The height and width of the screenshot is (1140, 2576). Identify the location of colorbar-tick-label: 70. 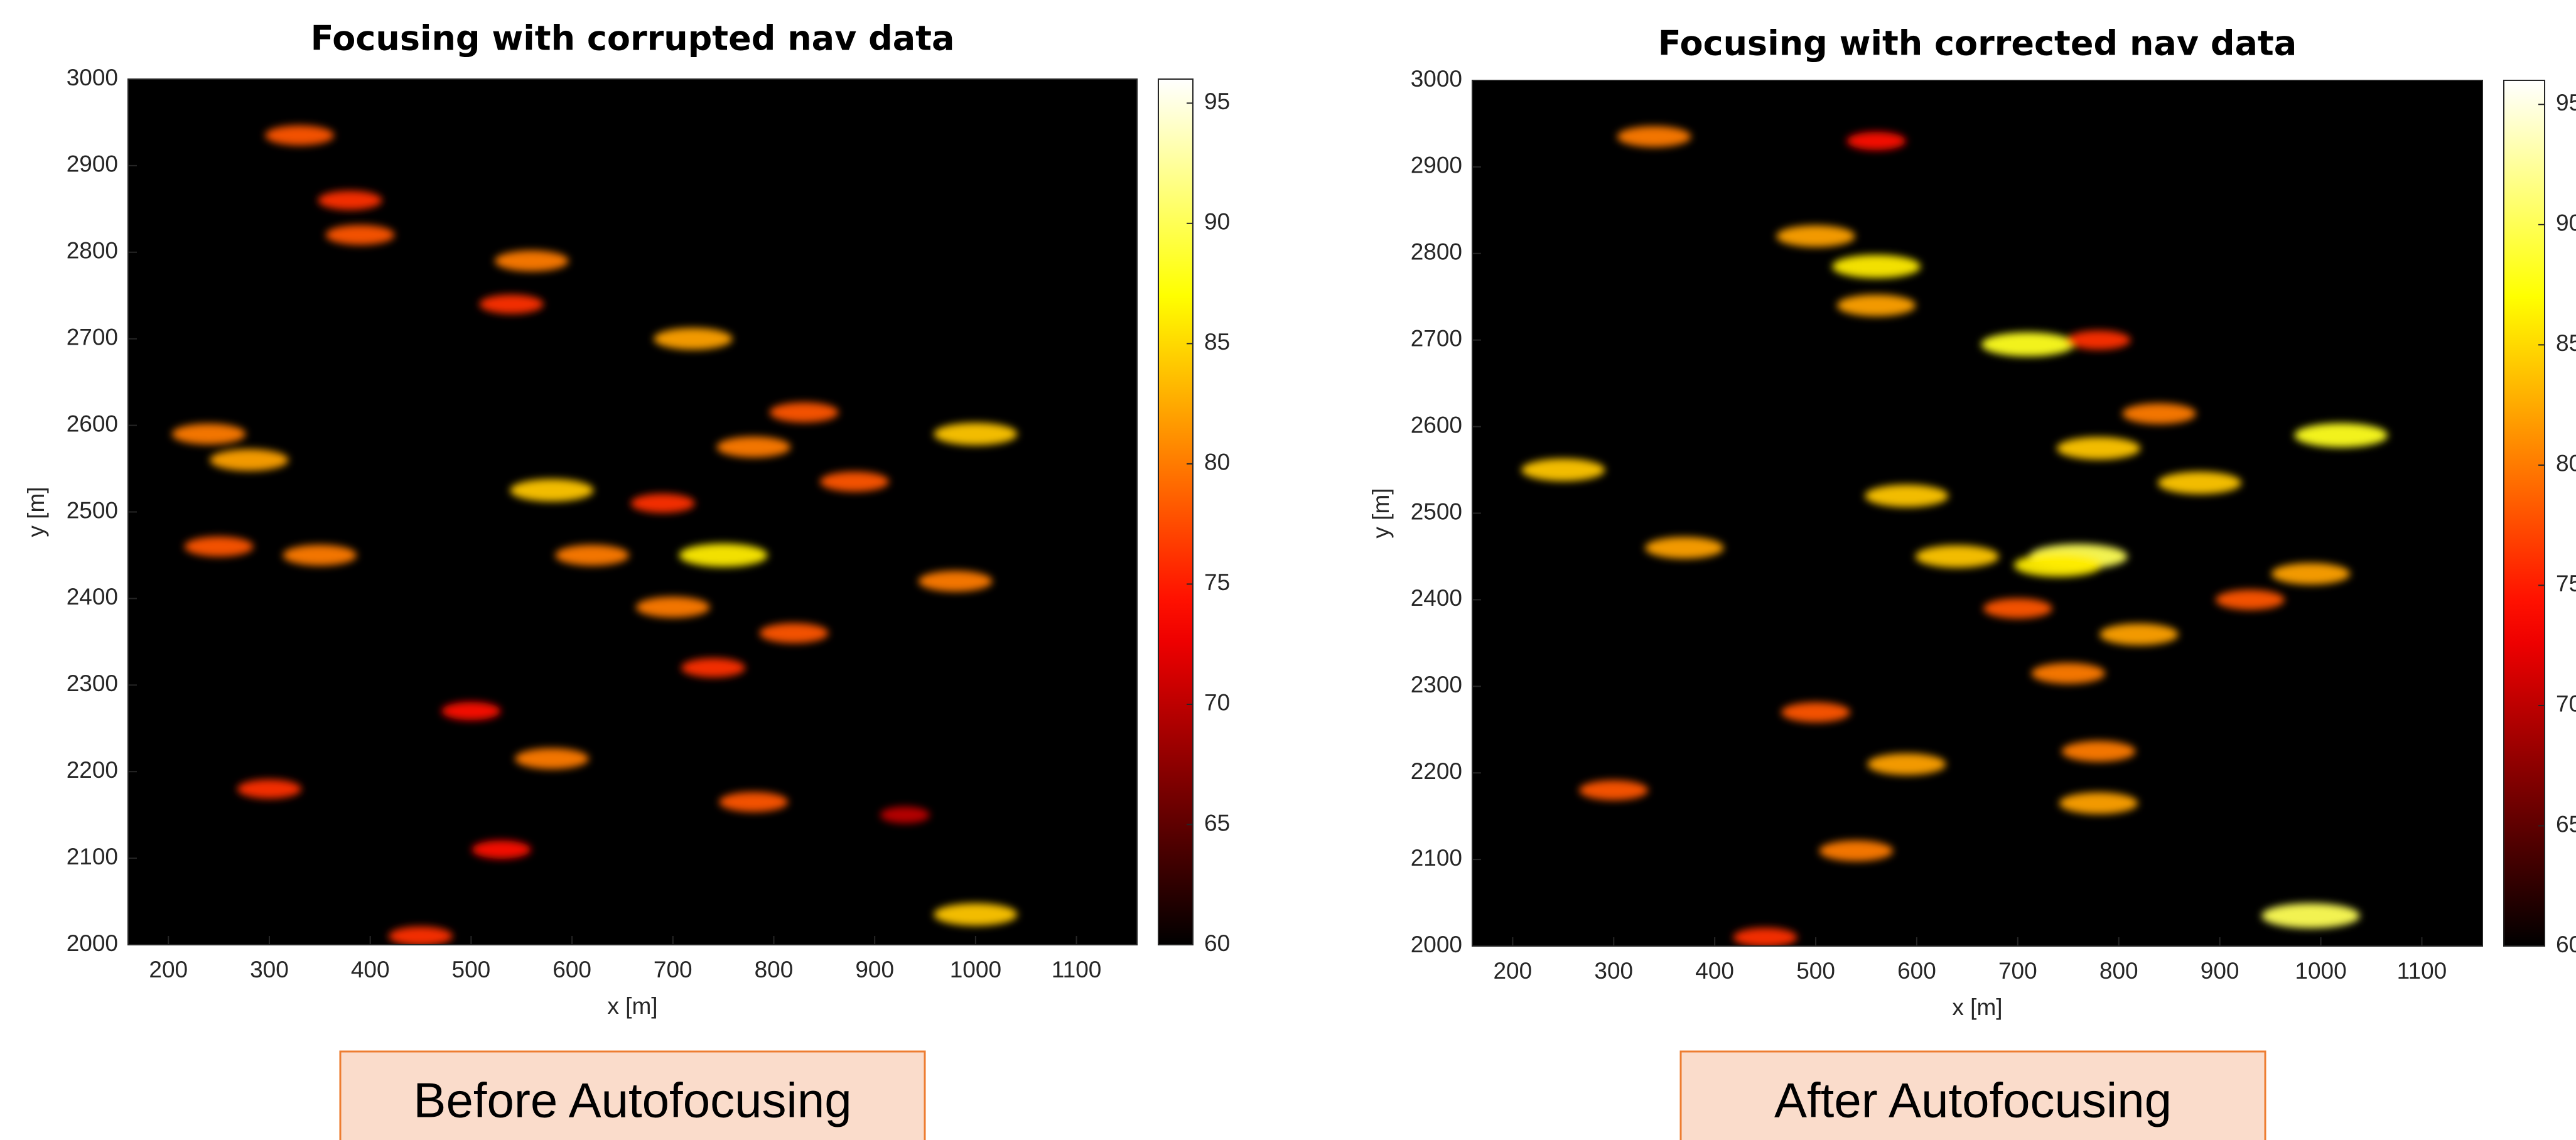
(1217, 703).